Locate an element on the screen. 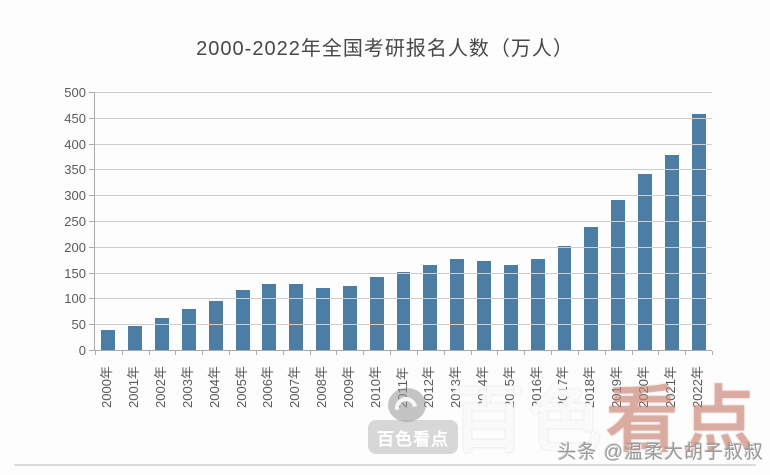 This screenshot has height=475, width=770. y-tick-label: 350 is located at coordinates (75, 170).